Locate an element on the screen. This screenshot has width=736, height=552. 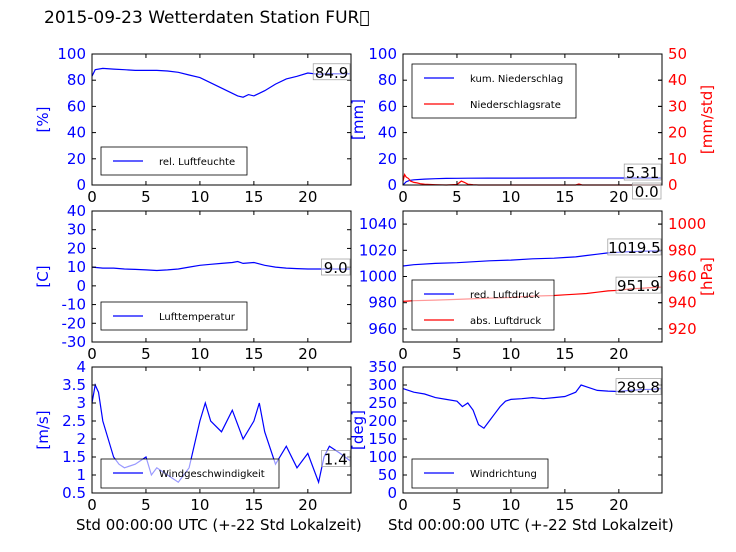
value-annotation: 1019.5 is located at coordinates (634, 248).